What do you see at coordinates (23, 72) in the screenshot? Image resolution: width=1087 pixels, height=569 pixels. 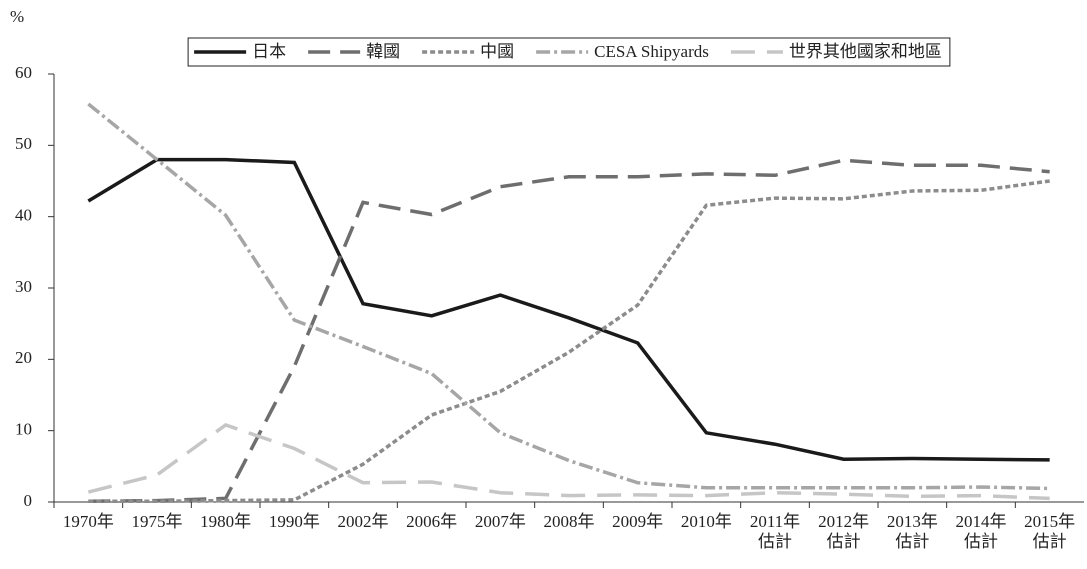 I see `y-tick-label: 60` at bounding box center [23, 72].